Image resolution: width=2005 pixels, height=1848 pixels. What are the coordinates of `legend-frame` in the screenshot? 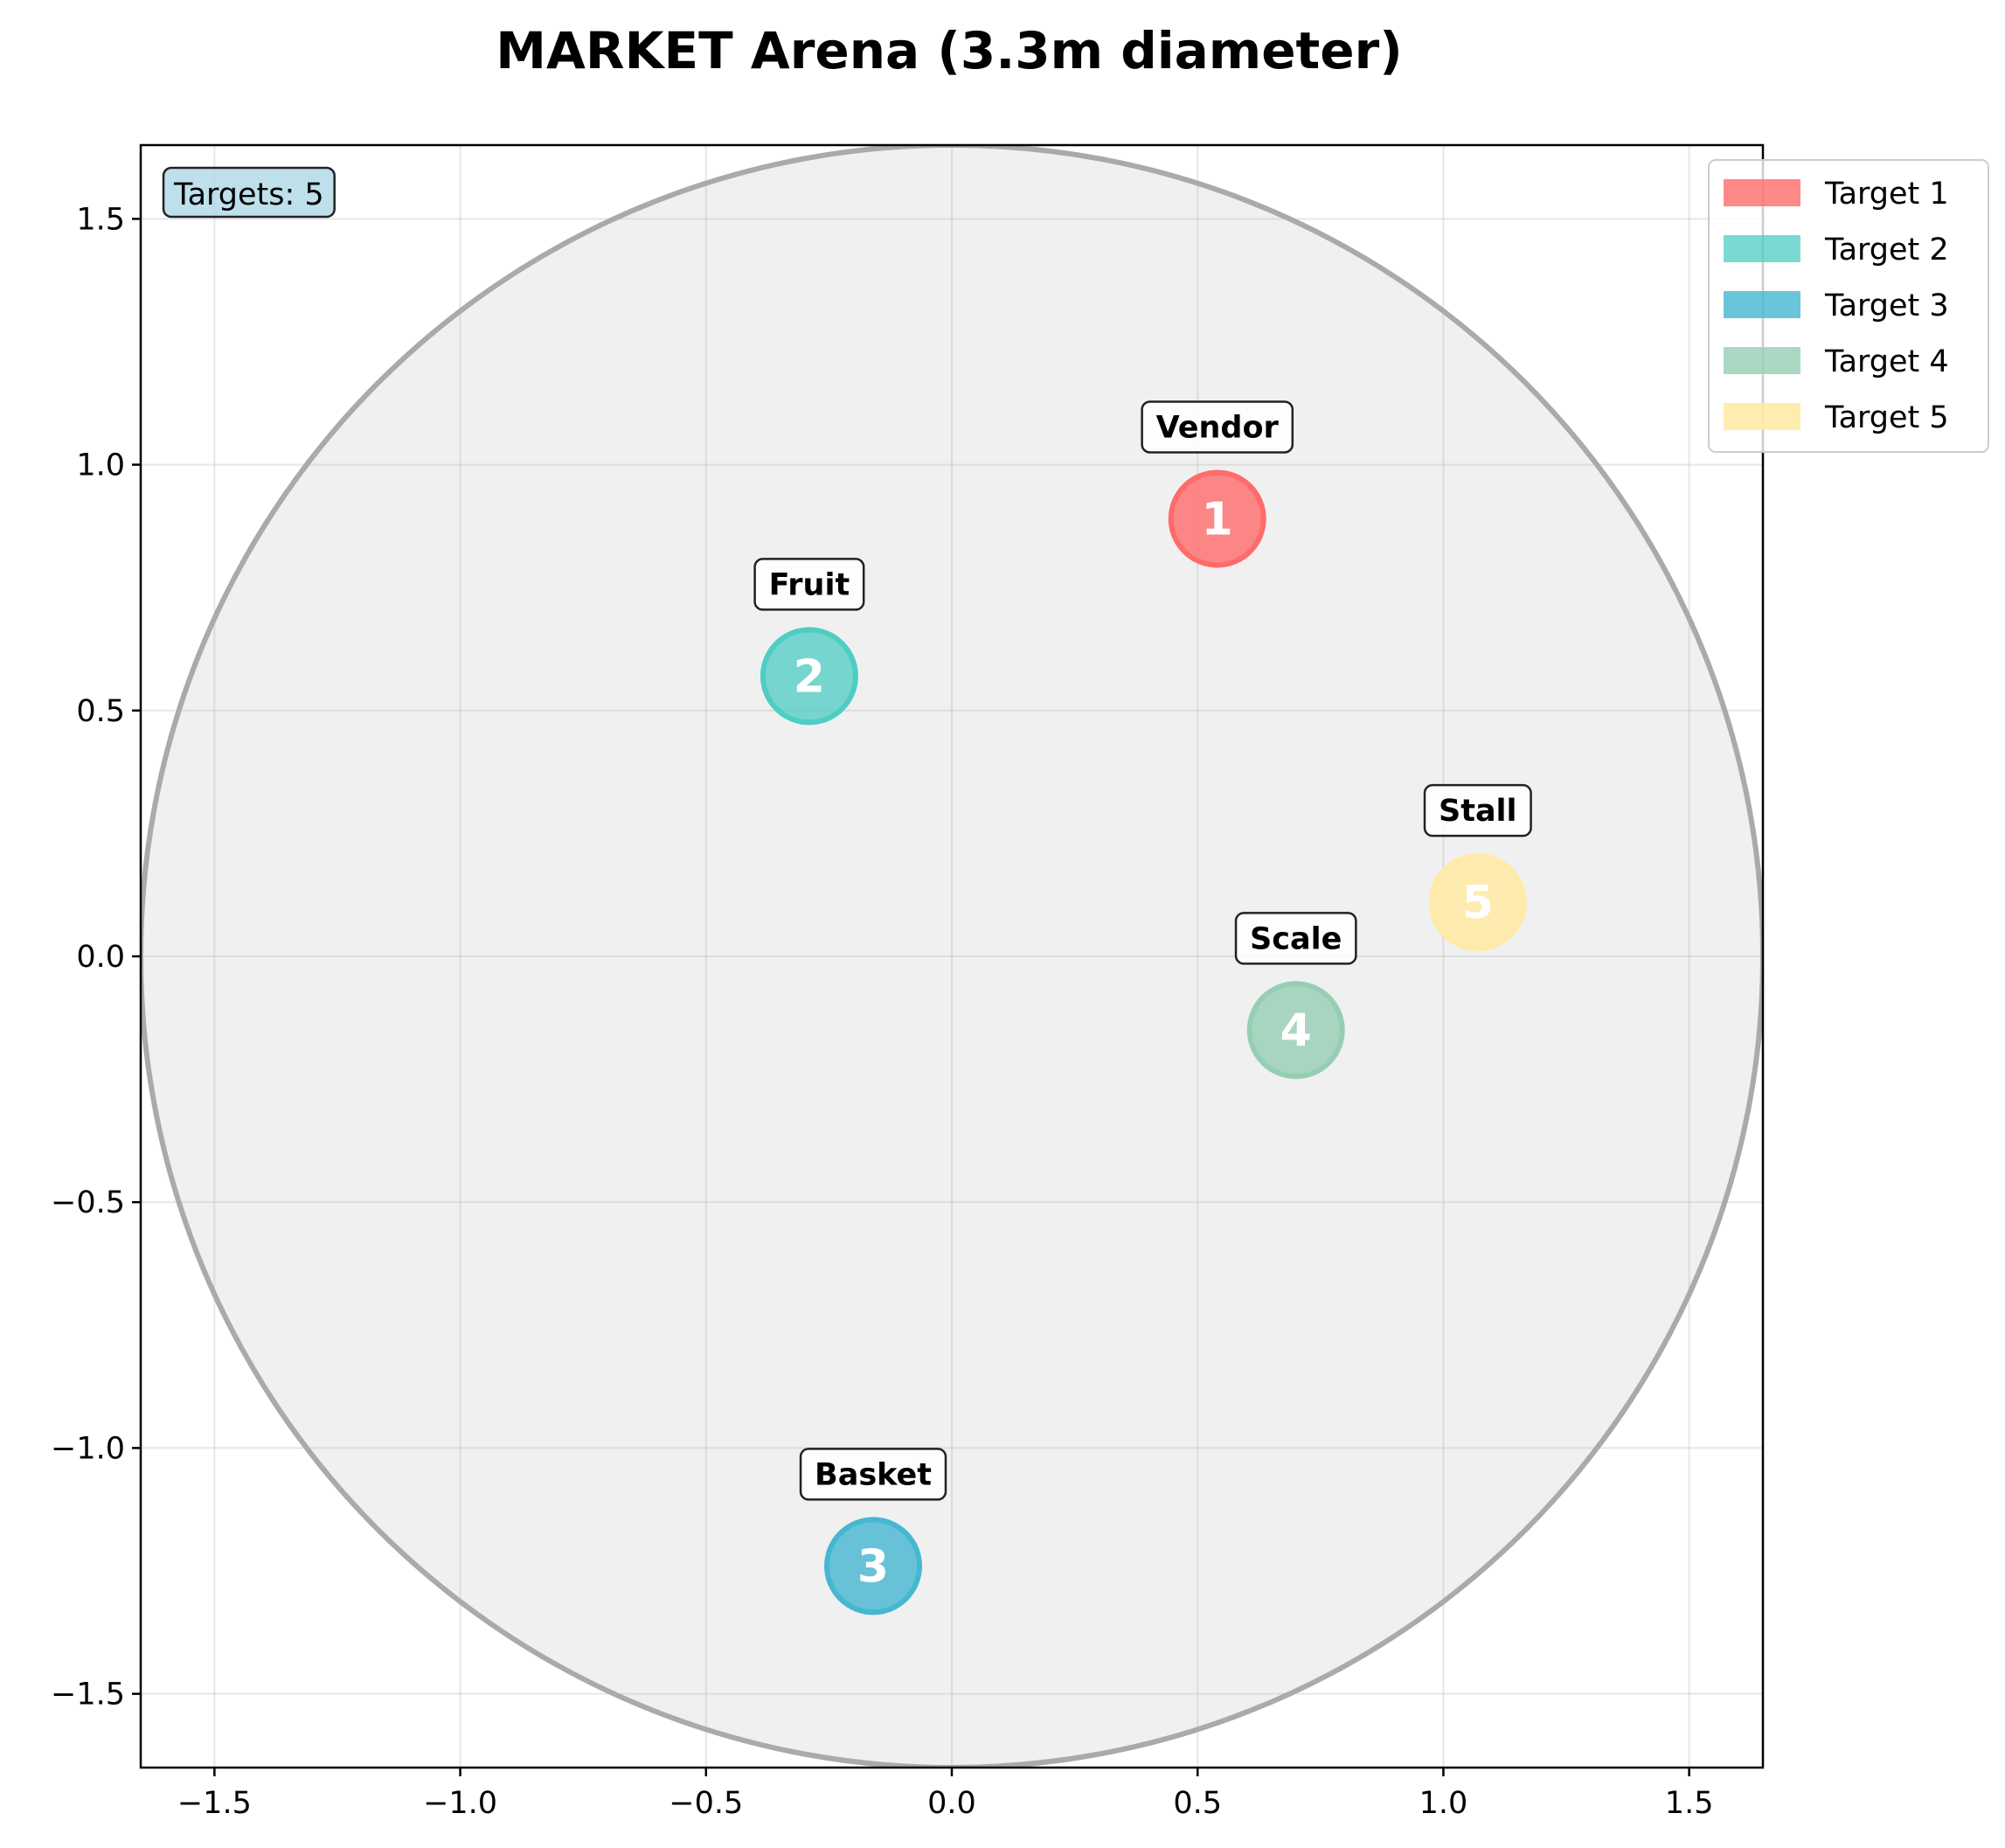 It's located at (1848, 306).